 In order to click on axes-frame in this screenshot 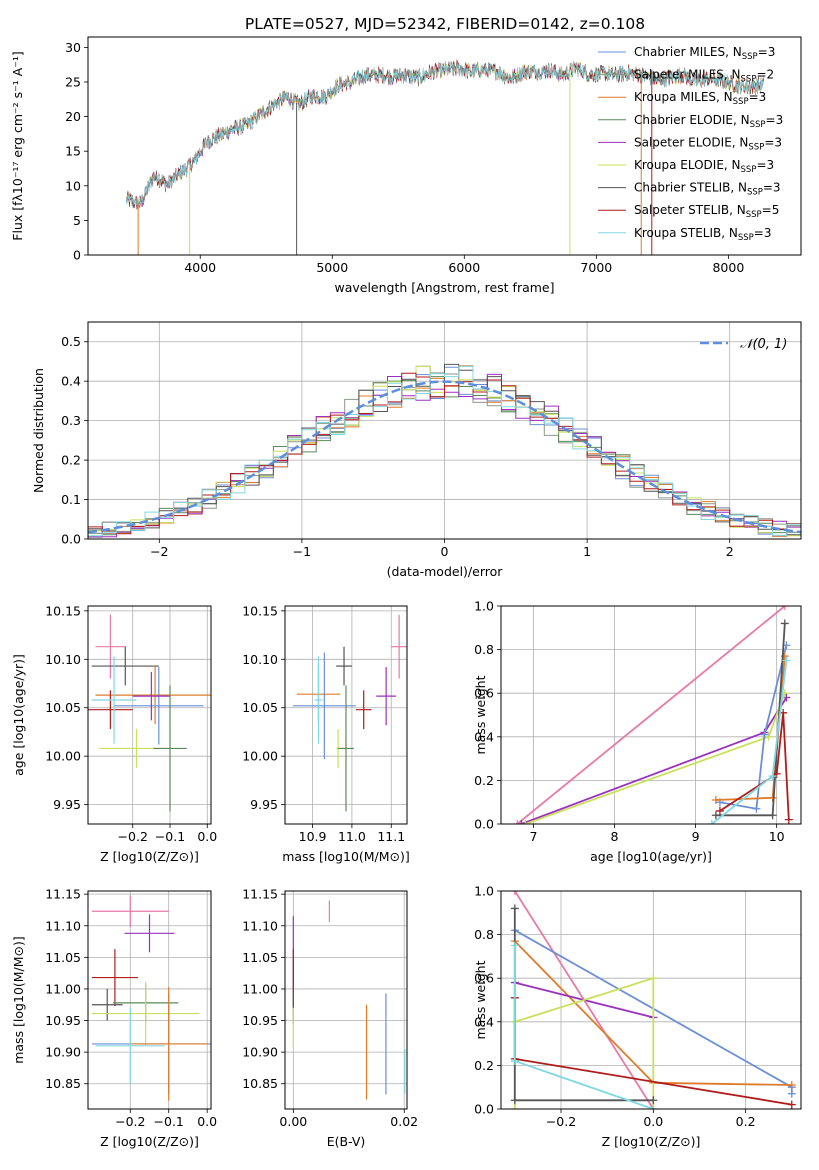, I will do `click(651, 1000)`.